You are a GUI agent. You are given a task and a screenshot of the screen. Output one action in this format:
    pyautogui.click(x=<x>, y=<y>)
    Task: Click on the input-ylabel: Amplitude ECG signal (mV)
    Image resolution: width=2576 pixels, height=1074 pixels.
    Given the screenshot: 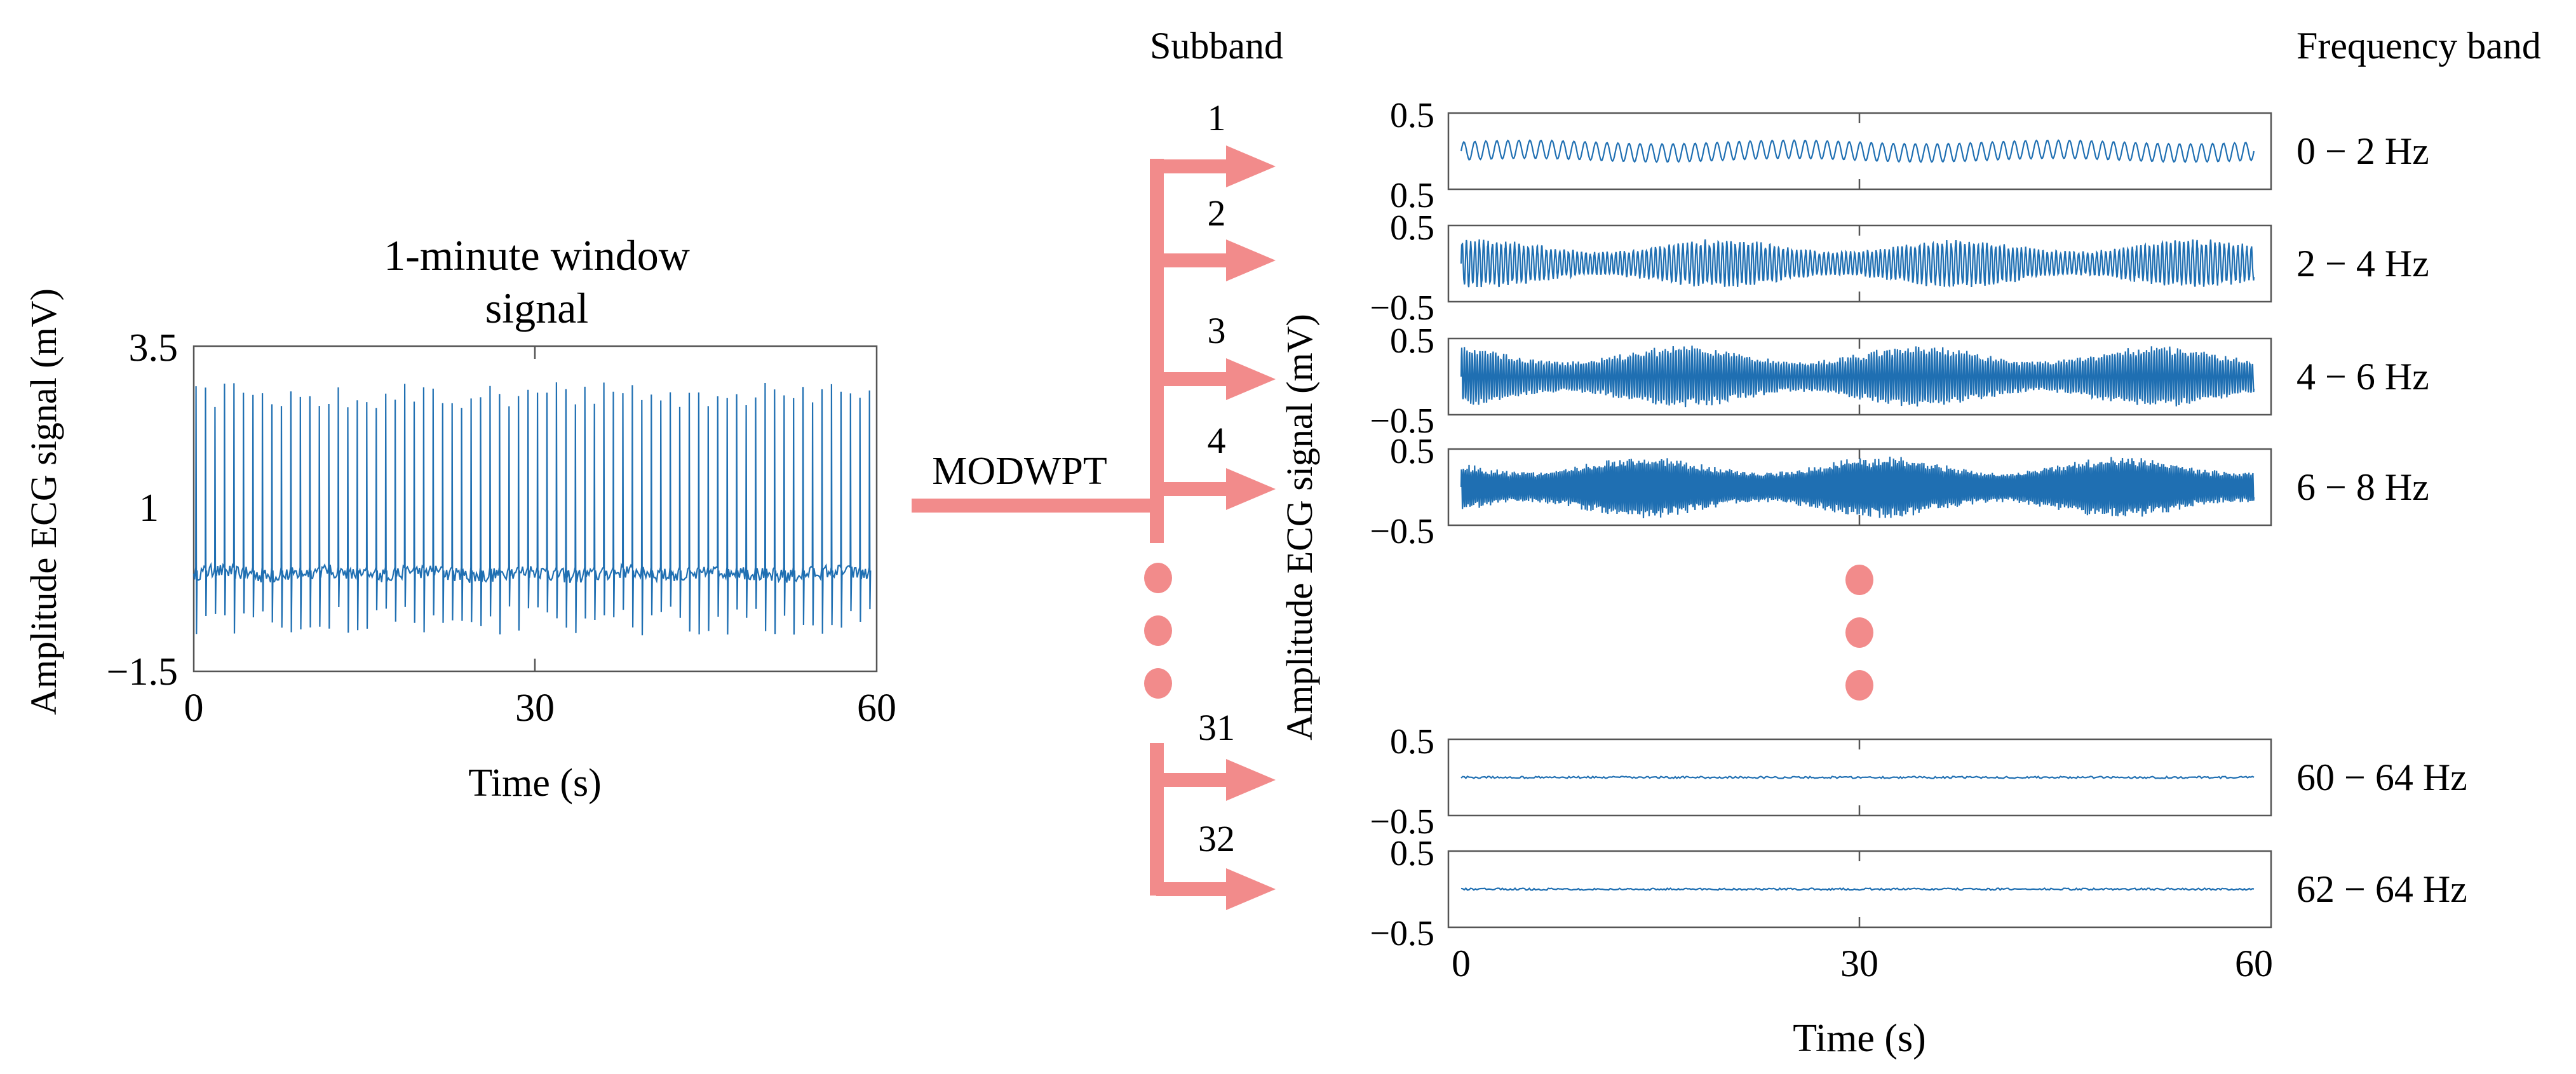 What is the action you would take?
    pyautogui.click(x=43, y=502)
    